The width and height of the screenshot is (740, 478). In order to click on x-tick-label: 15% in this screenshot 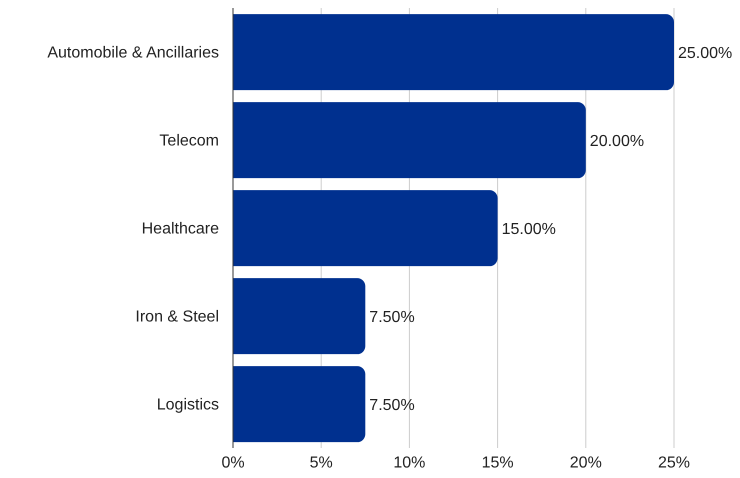, I will do `click(498, 463)`.